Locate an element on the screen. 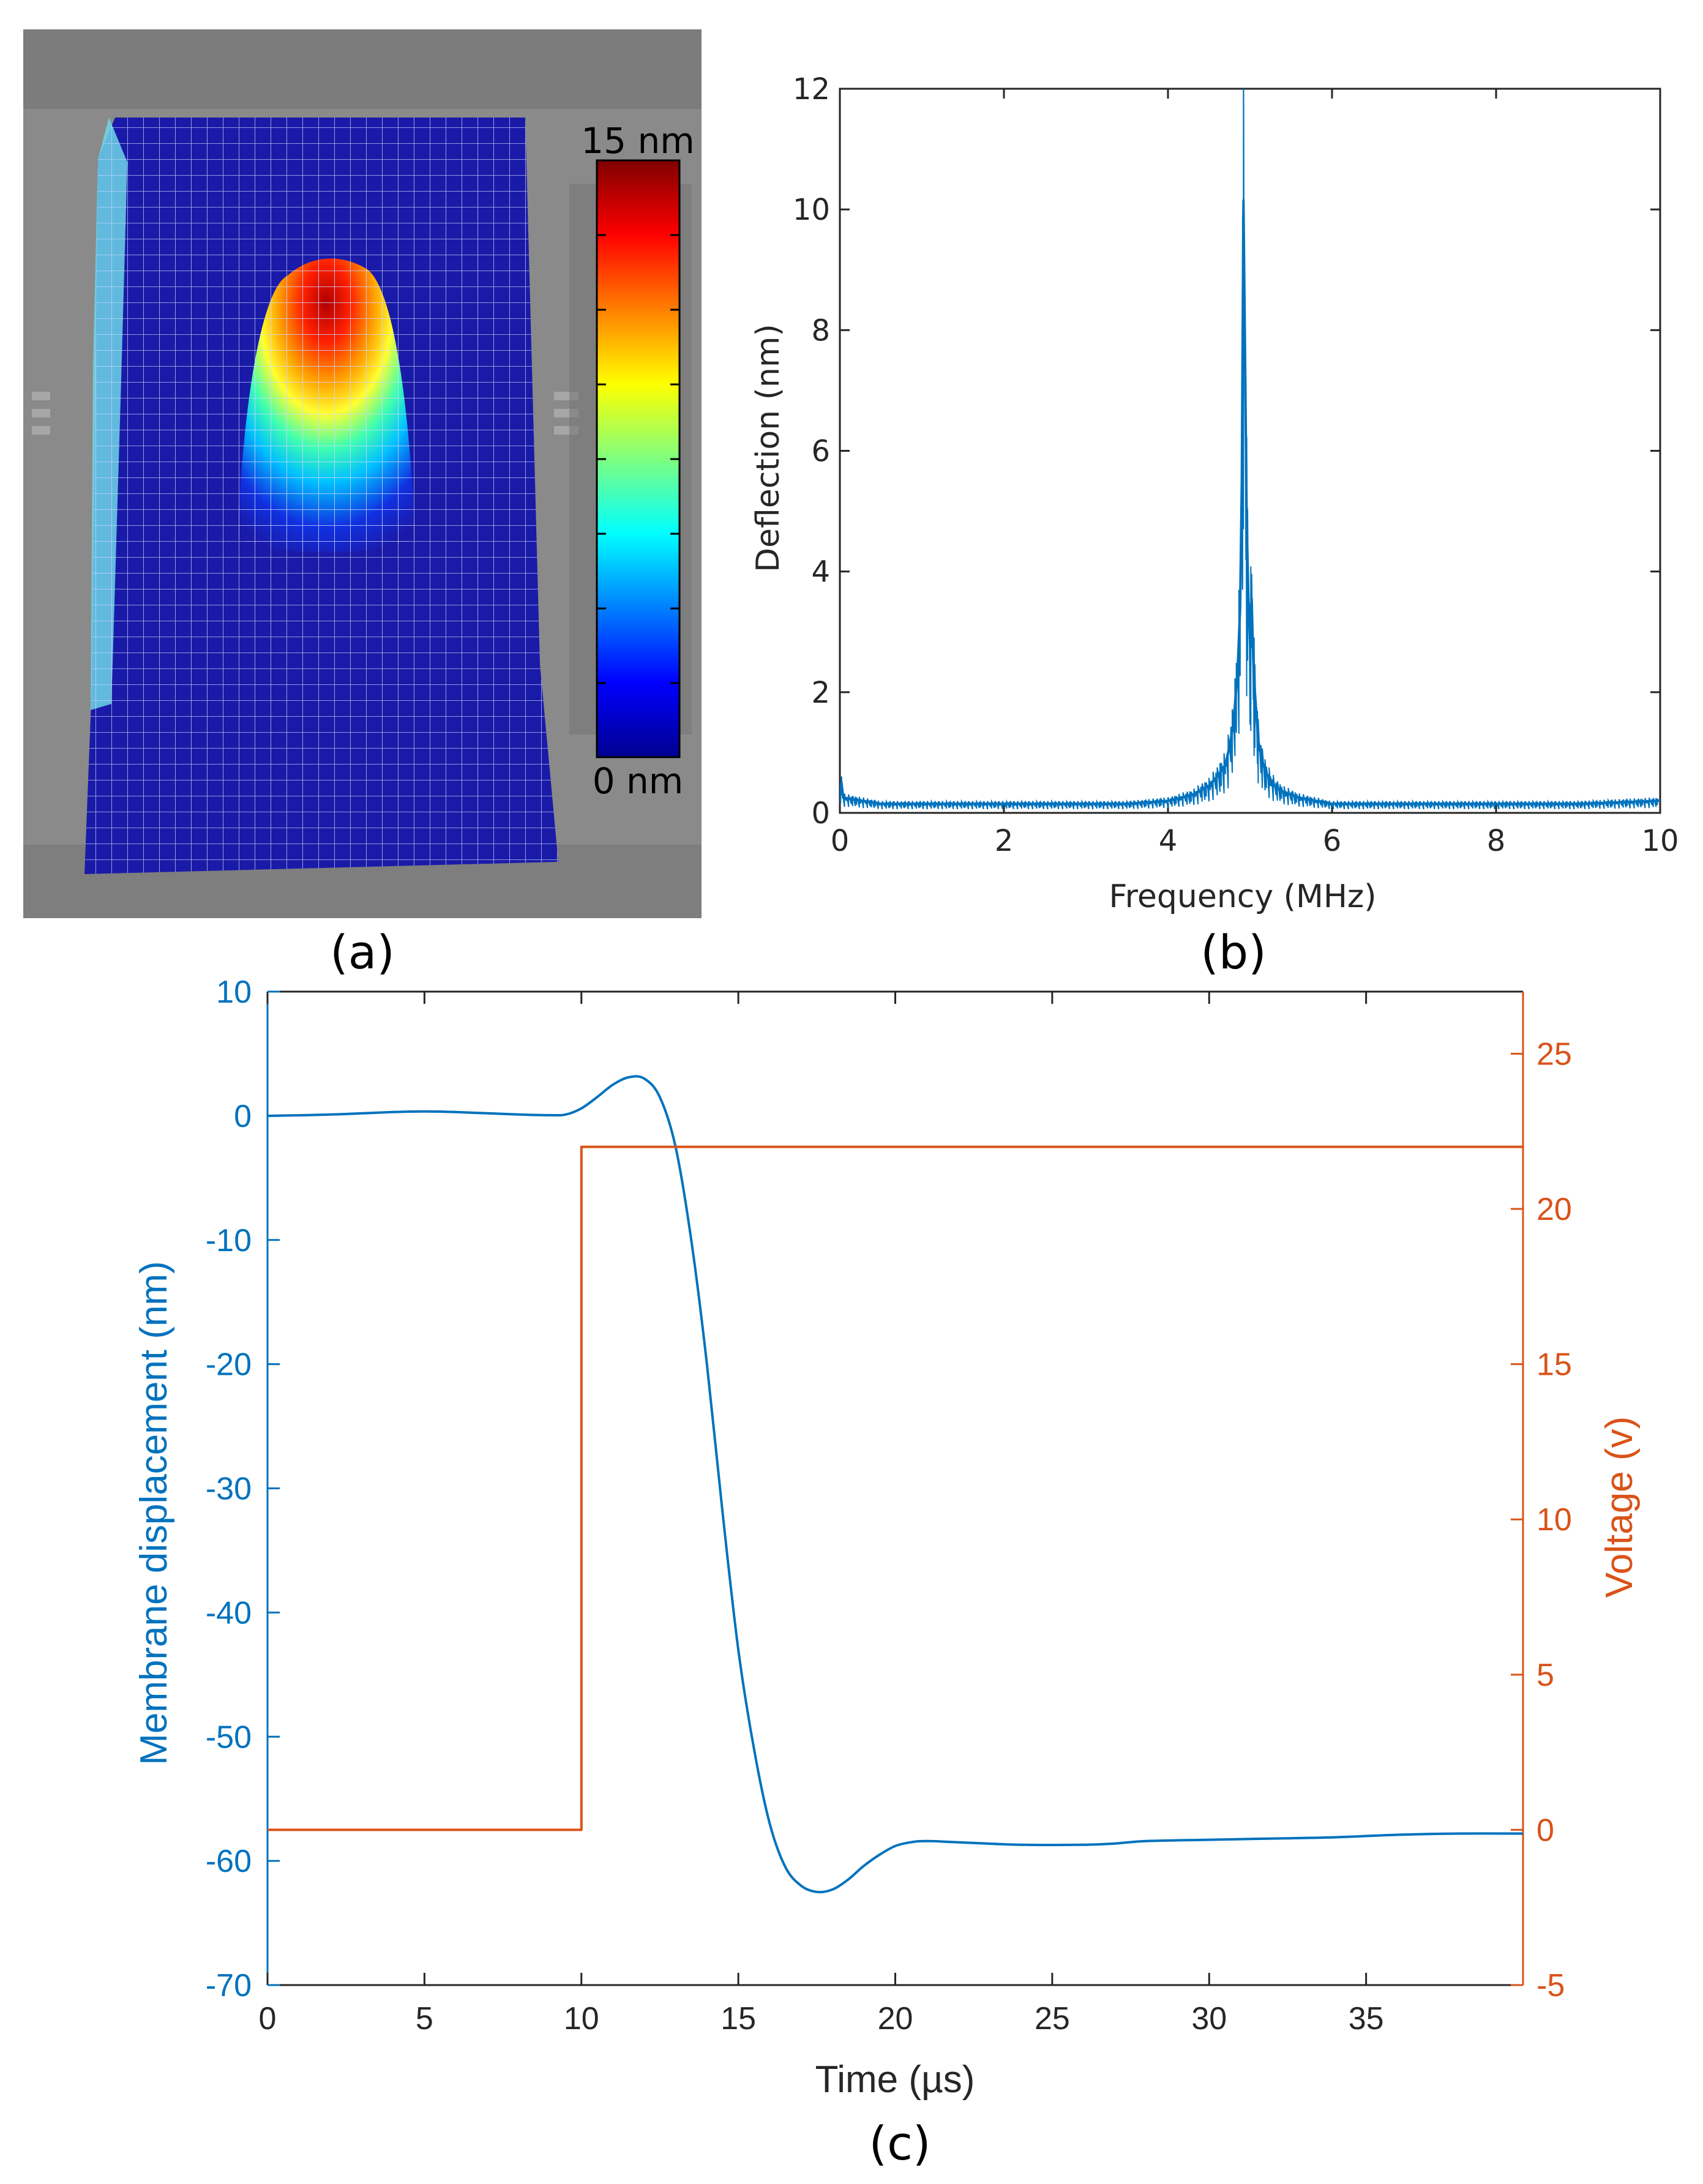 Image resolution: width=1703 pixels, height=2184 pixels. chart-c-ytick-left-label: -40 is located at coordinates (229, 1613).